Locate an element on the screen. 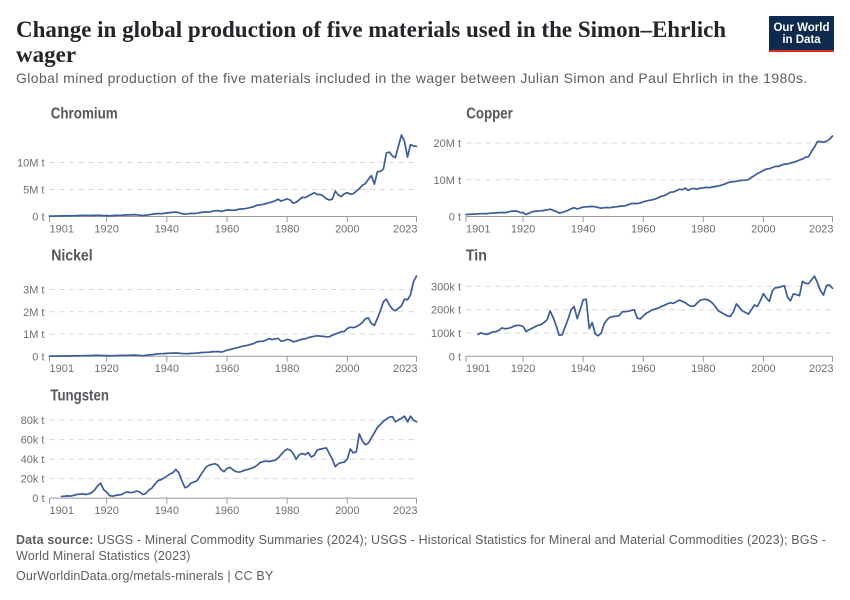  svg-text: 40k t is located at coordinates (33, 460).